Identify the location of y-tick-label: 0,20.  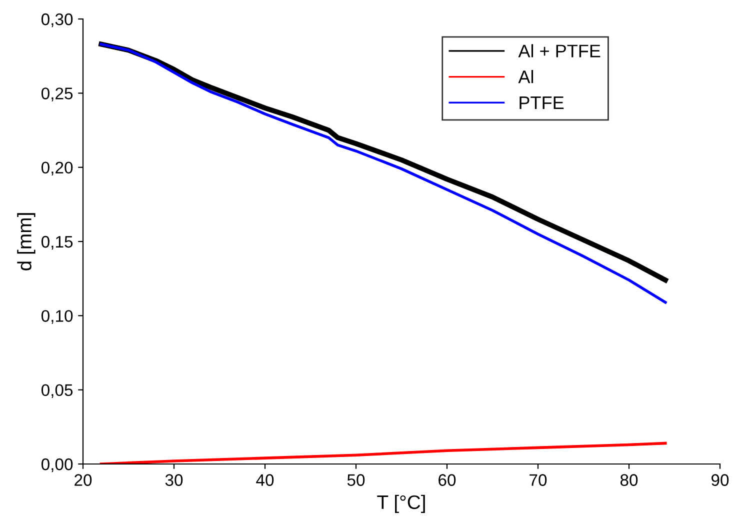
(57, 169).